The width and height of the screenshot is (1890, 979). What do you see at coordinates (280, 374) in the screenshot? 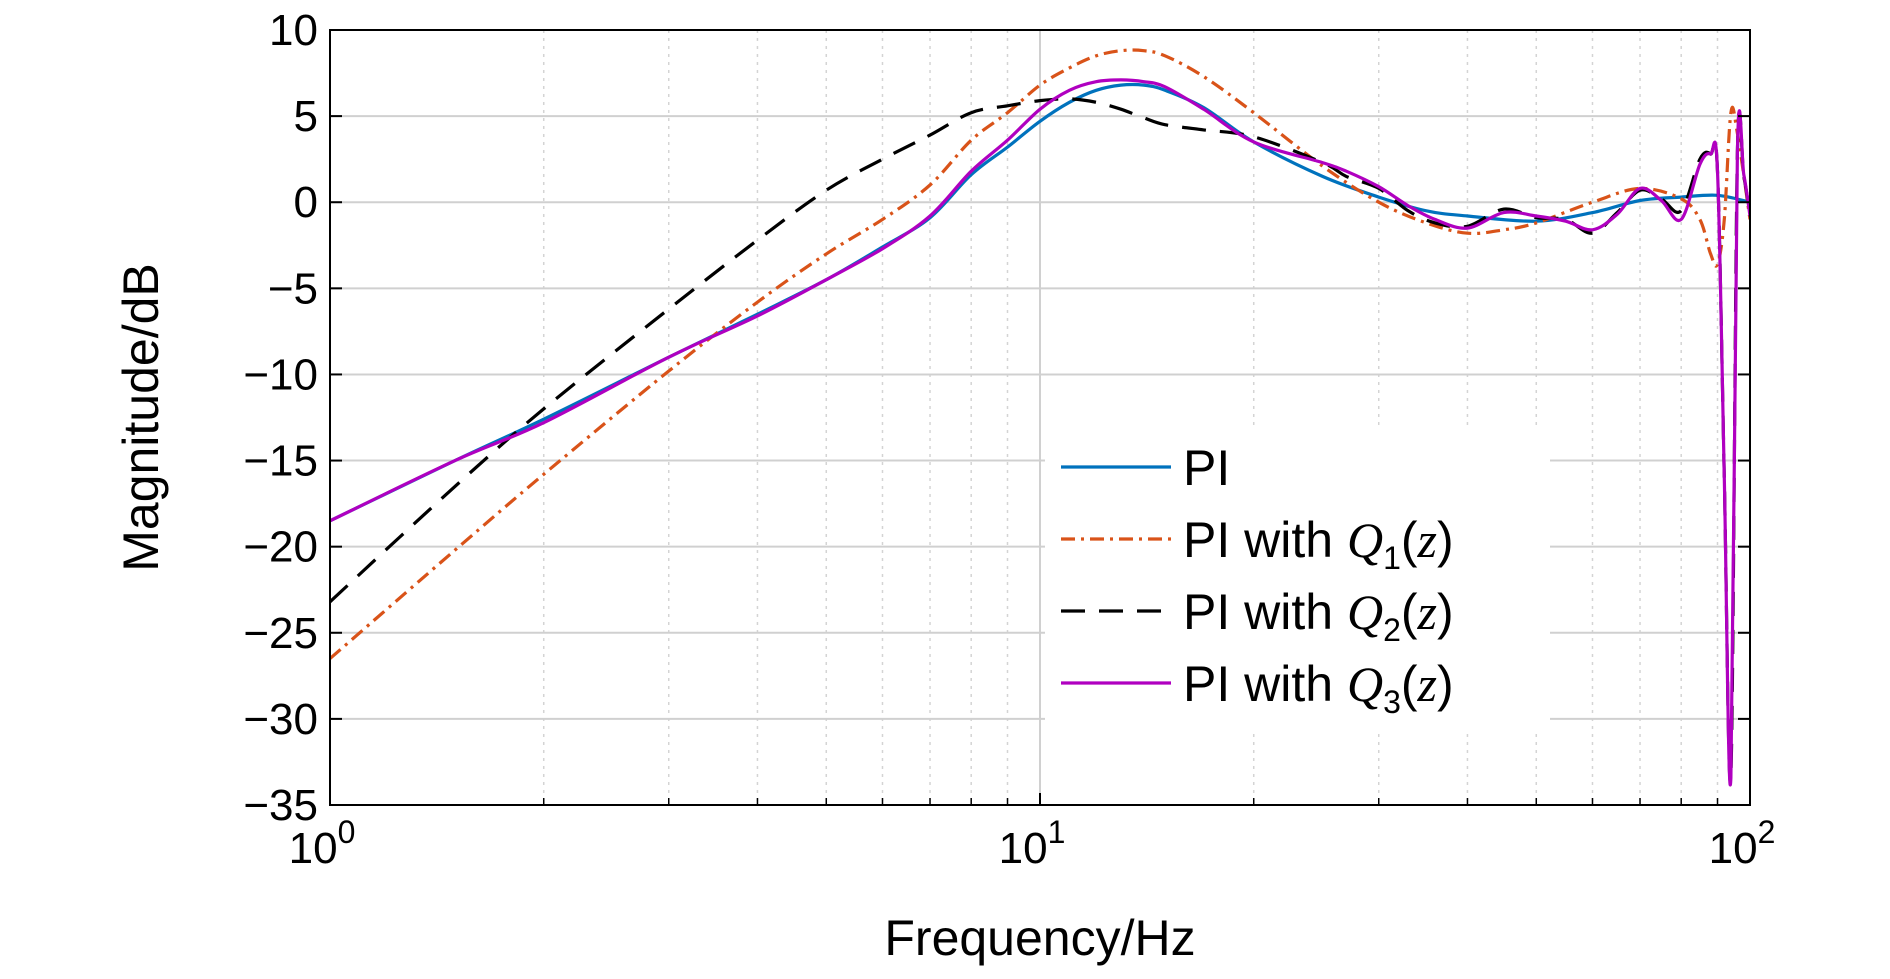
I see `y-tick-label: −10` at bounding box center [280, 374].